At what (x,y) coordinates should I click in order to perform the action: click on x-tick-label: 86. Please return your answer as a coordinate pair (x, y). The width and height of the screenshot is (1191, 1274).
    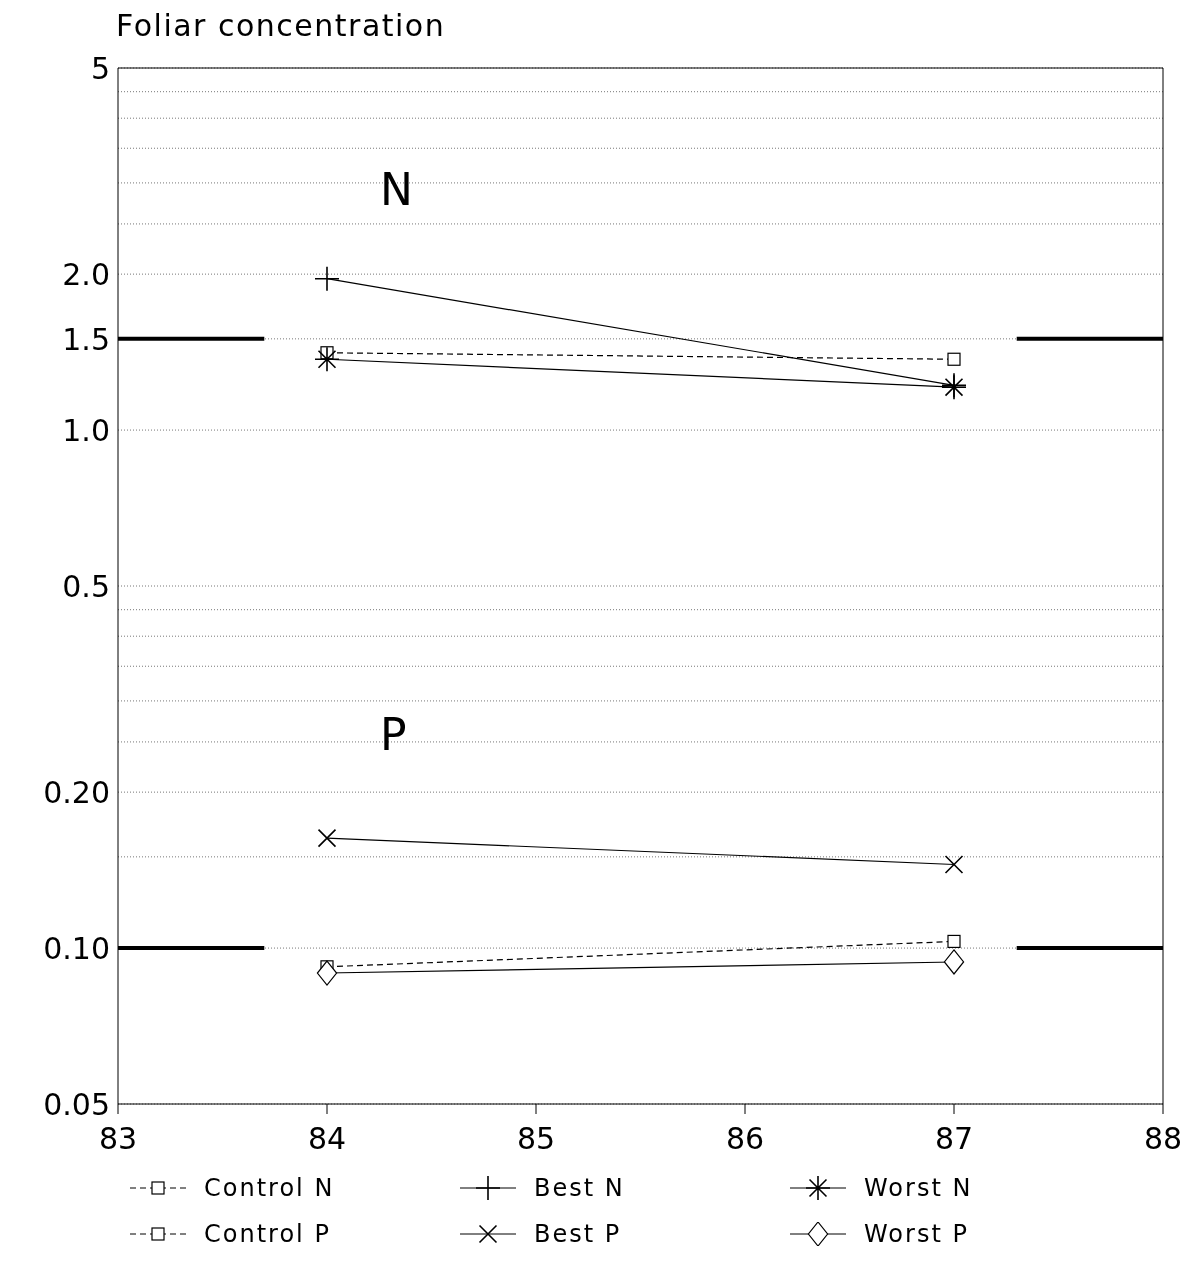
    Looking at the image, I should click on (745, 1139).